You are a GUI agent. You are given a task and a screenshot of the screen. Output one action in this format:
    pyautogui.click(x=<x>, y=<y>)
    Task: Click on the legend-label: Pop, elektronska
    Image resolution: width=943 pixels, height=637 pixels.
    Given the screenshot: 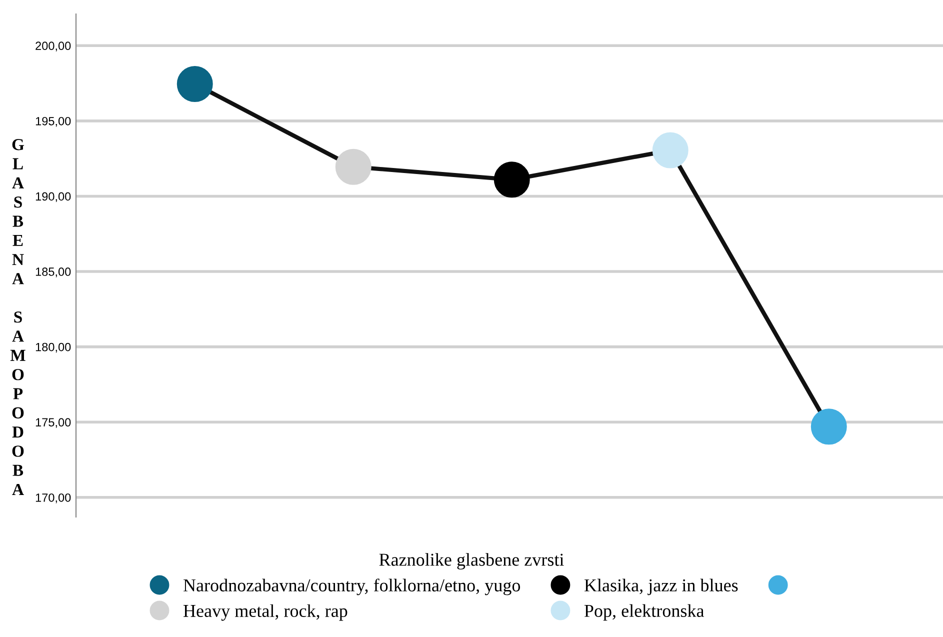 What is the action you would take?
    pyautogui.click(x=644, y=612)
    